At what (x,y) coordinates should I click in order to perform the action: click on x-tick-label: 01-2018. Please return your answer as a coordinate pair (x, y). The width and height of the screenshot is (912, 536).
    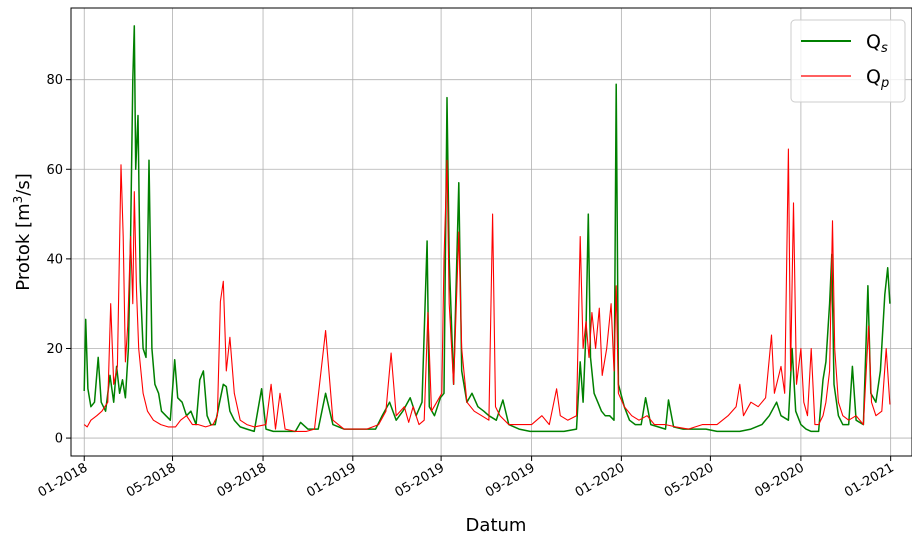
    Looking at the image, I should click on (63, 480).